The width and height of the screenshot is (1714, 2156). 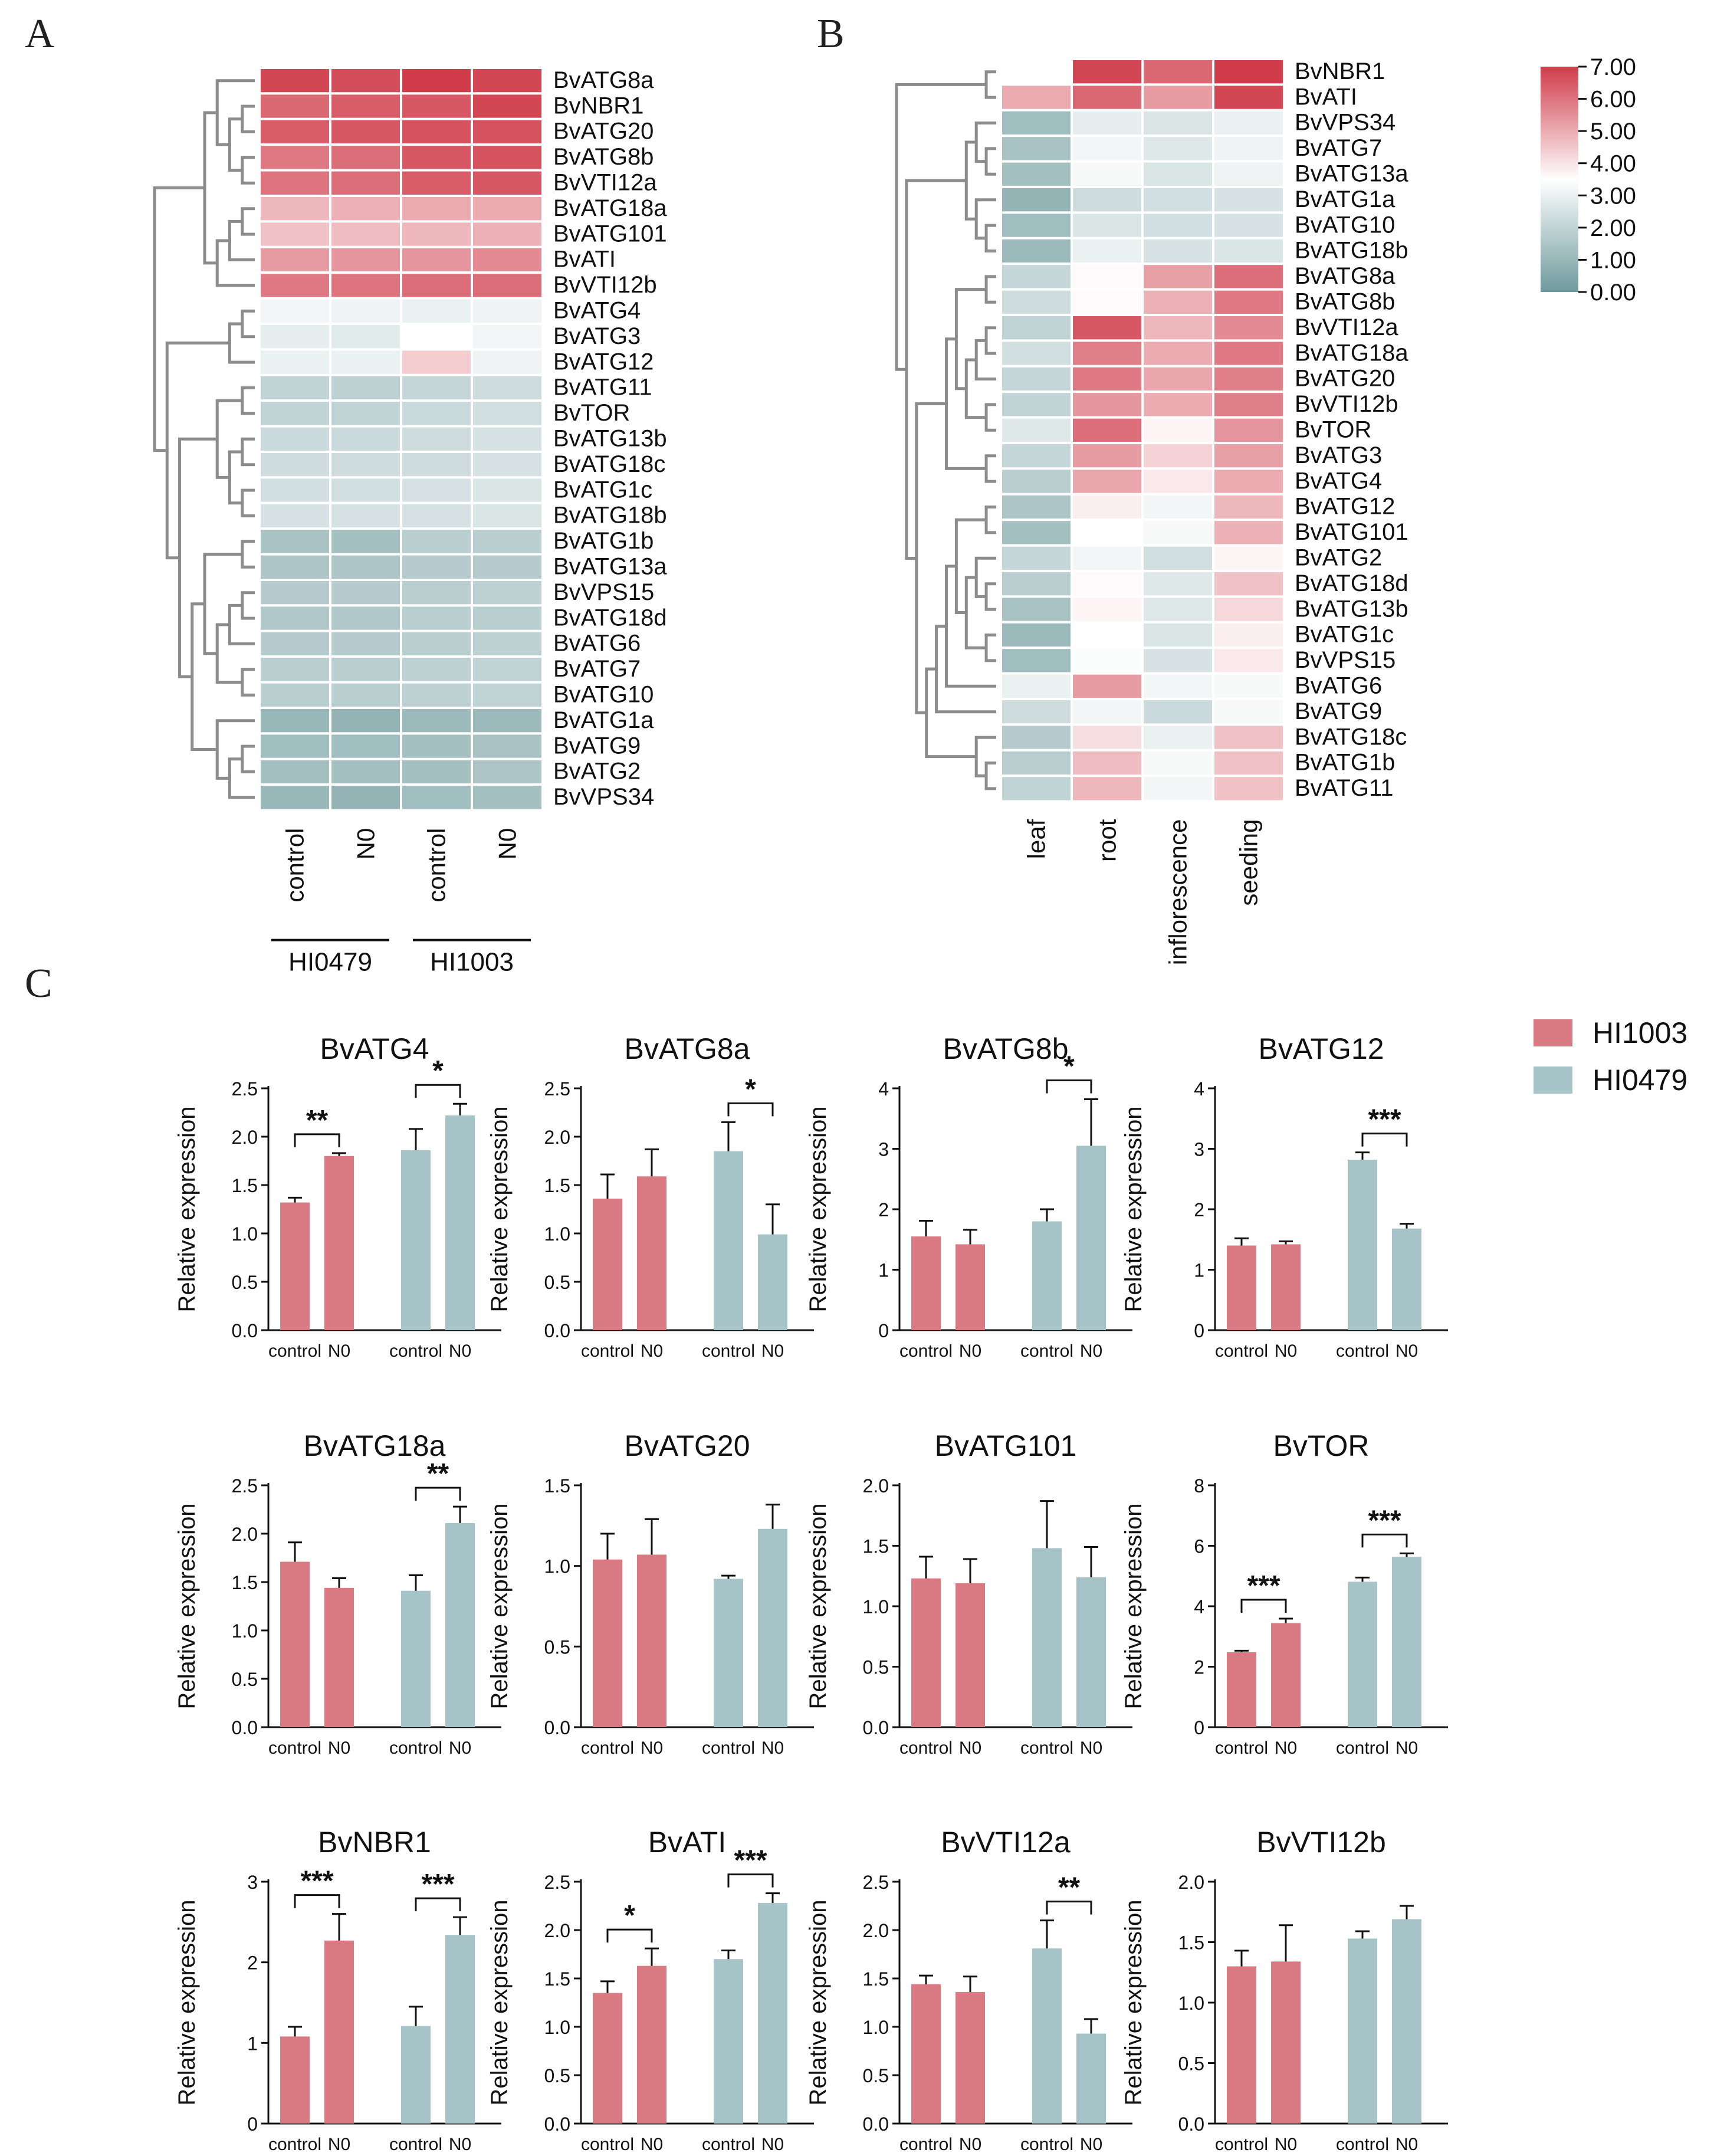 I want to click on panel-label-a: A, so click(x=40, y=34).